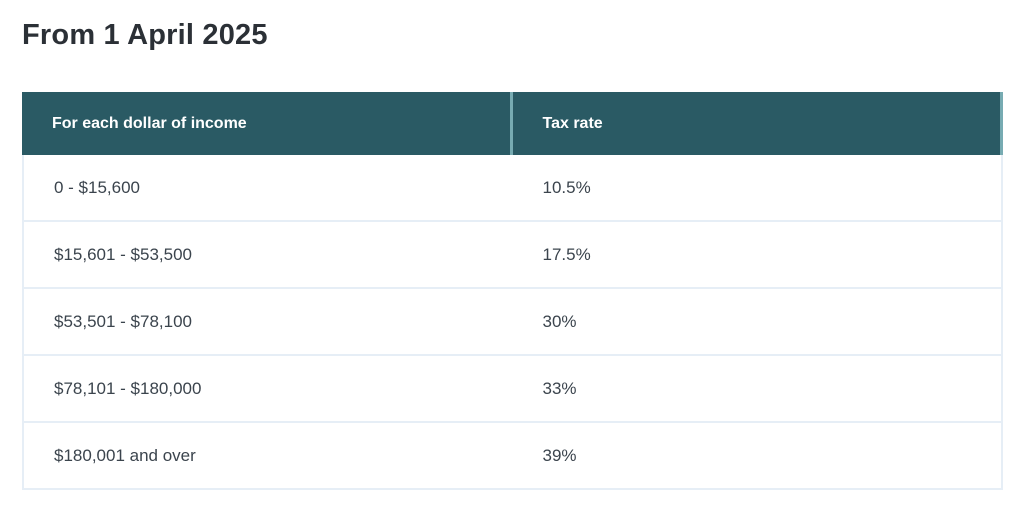  I want to click on tax-rate-cell: 30%, so click(757, 322).